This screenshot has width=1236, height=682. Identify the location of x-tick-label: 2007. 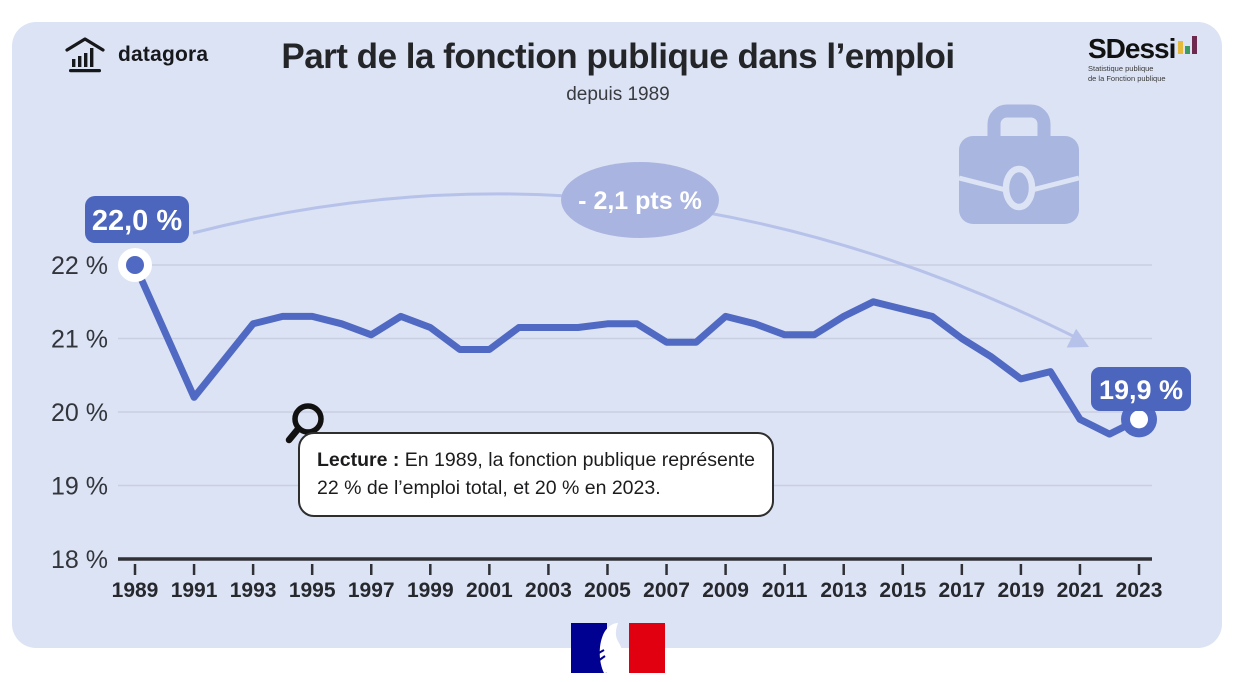
(666, 590).